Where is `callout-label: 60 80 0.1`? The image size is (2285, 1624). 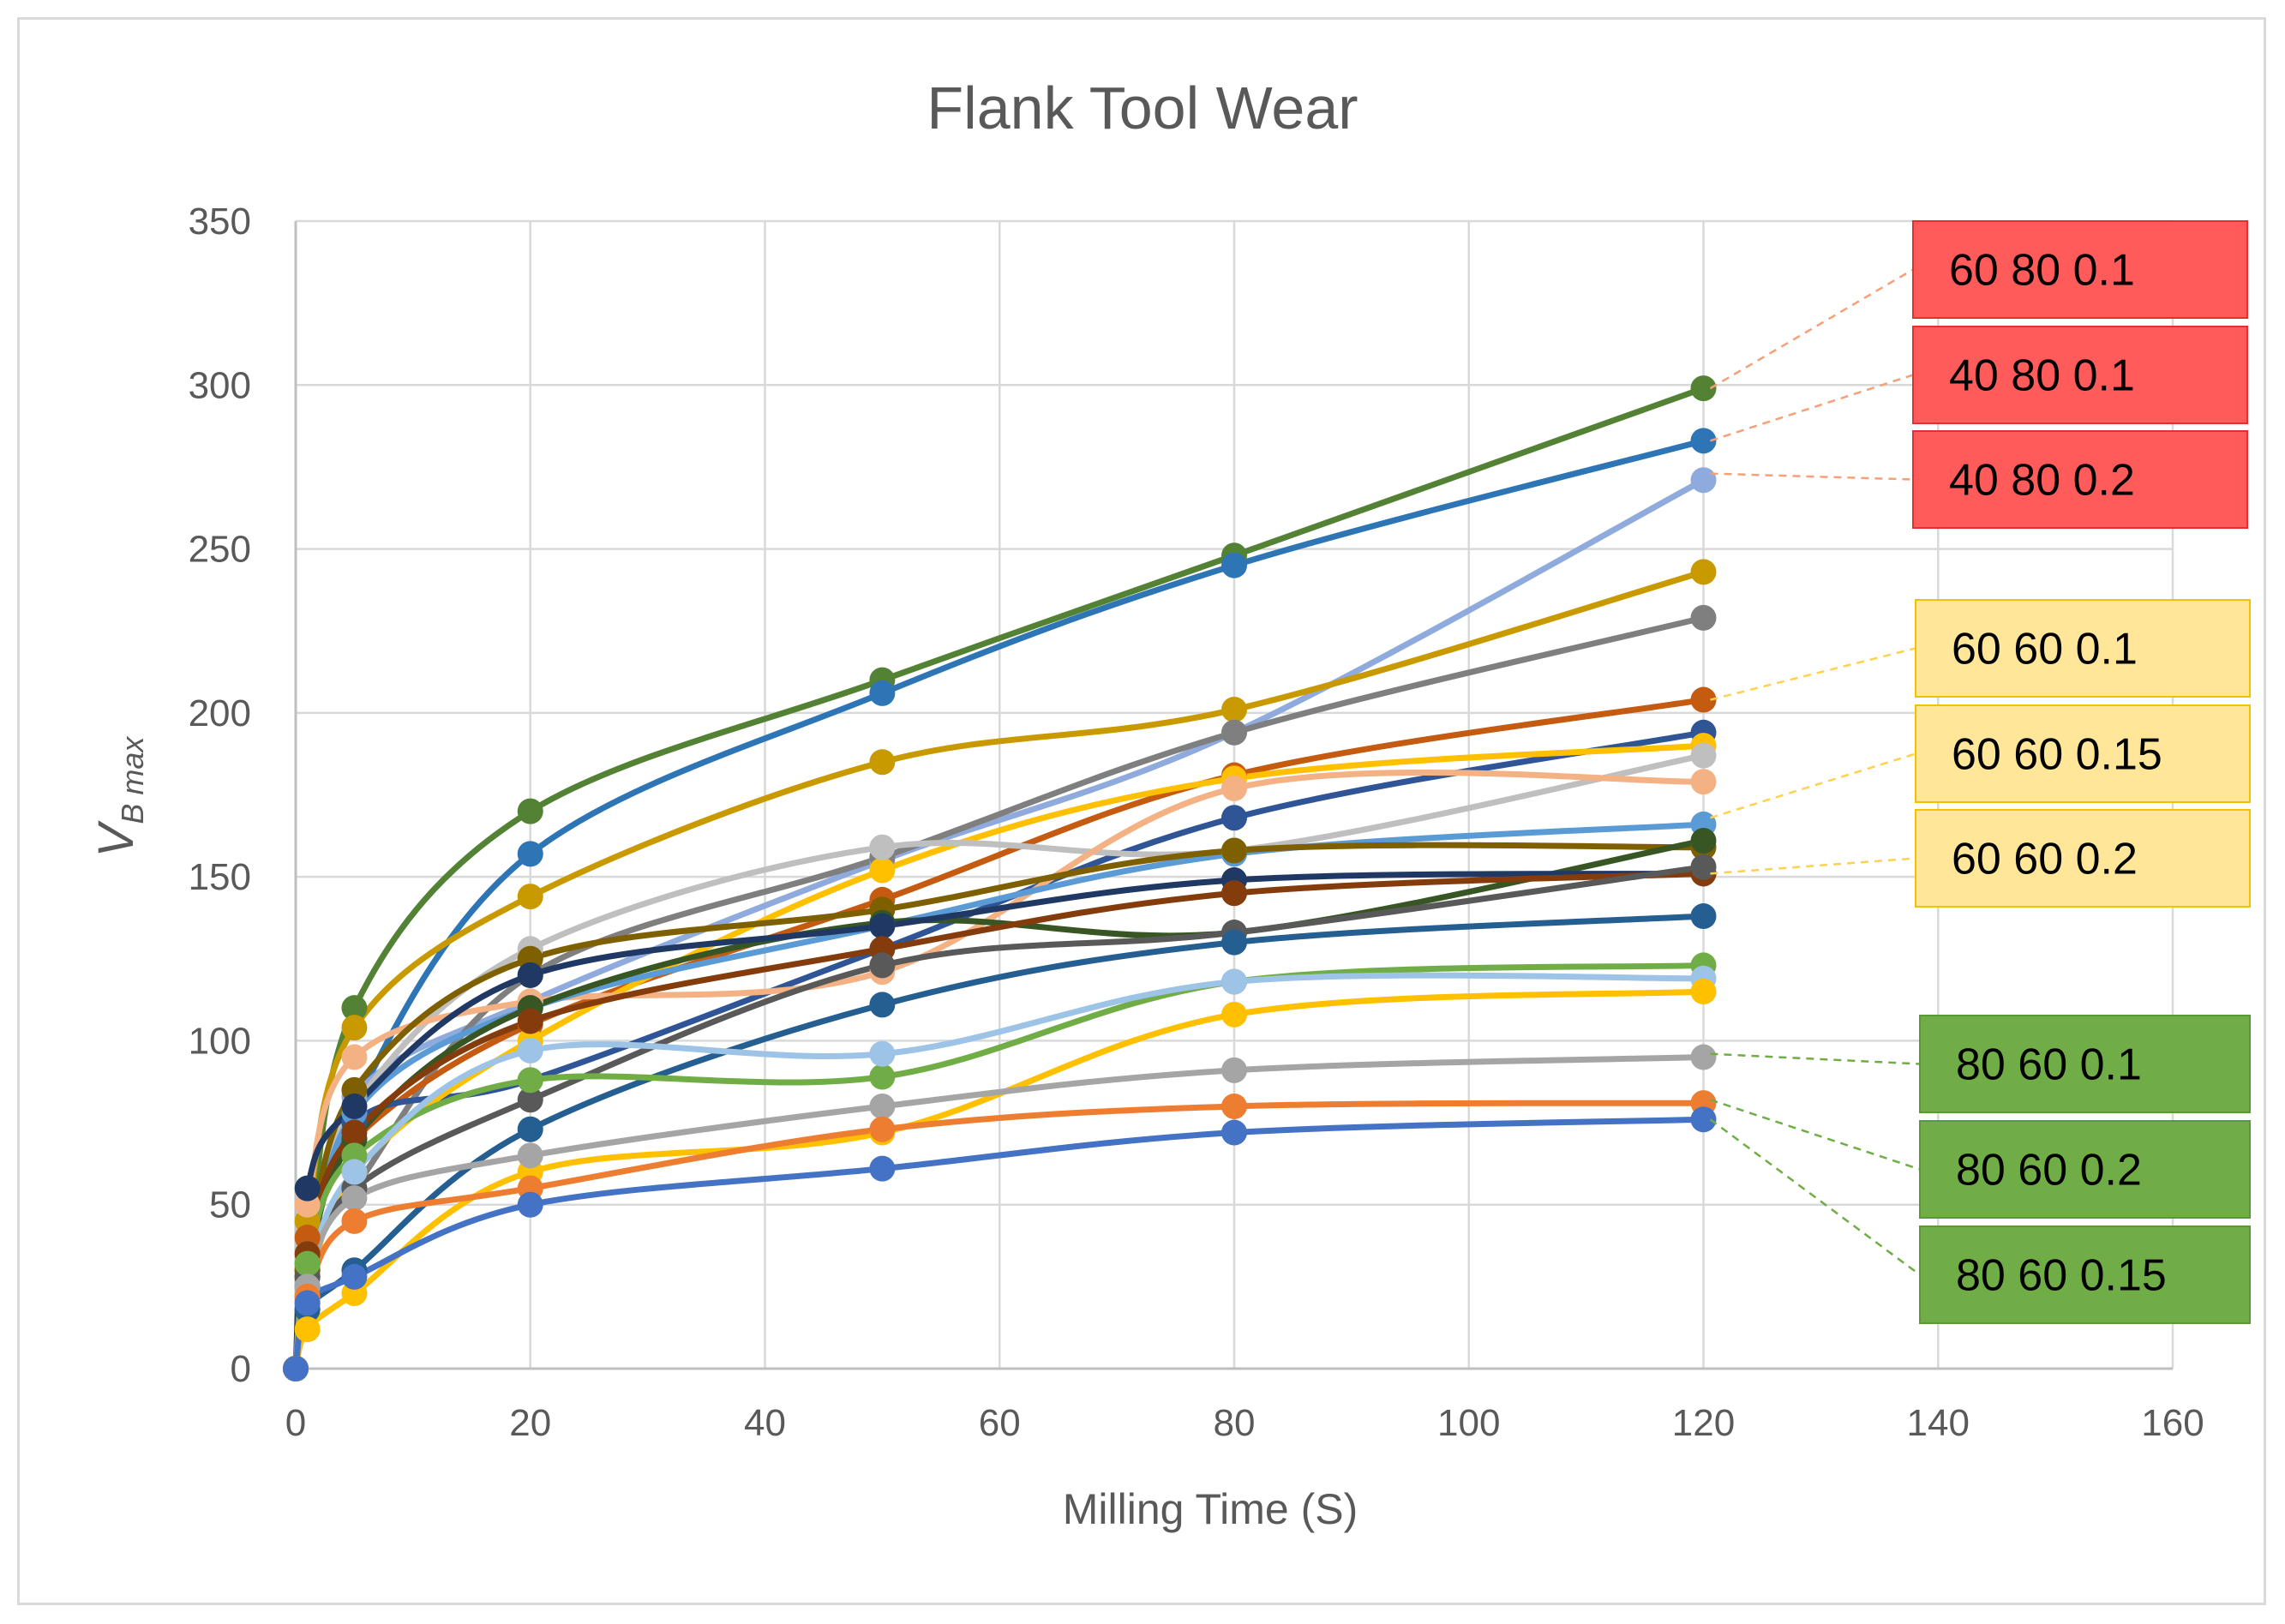
callout-label: 60 80 0.1 is located at coordinates (2042, 271).